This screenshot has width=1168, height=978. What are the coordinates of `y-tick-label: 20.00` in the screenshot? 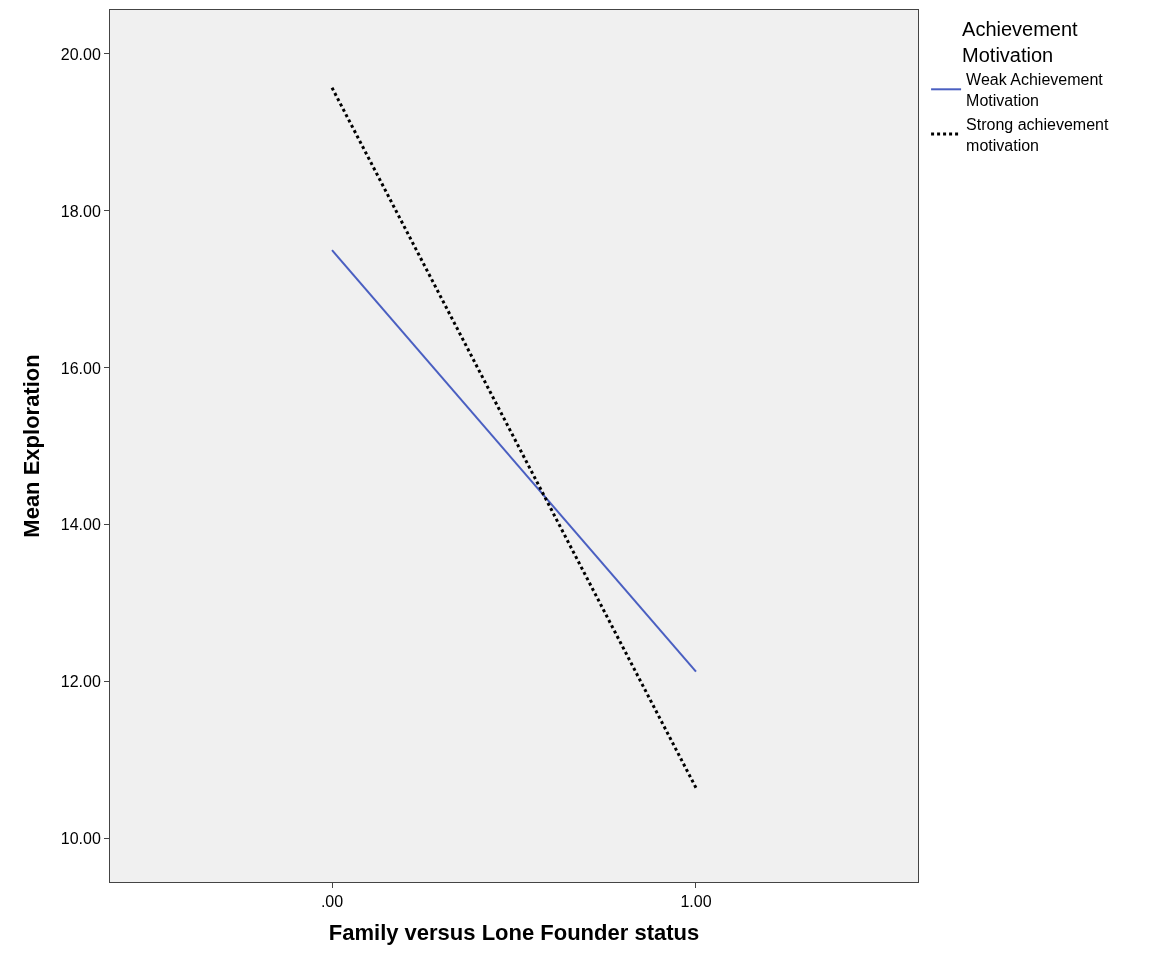 It's located at (80, 54).